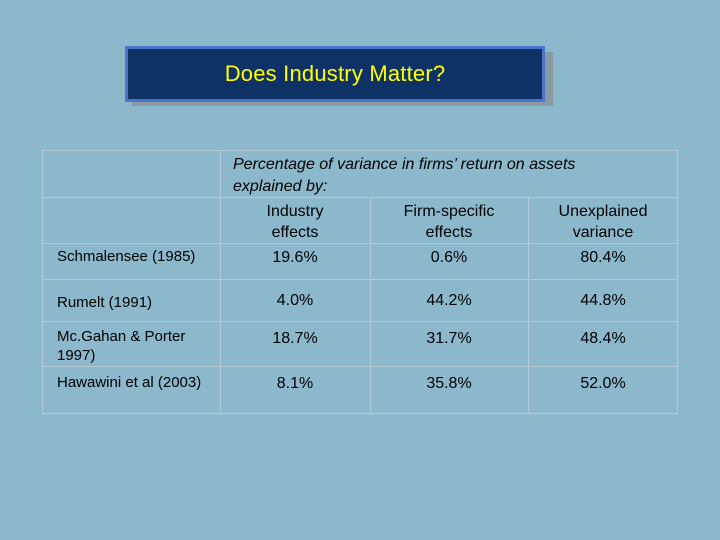  I want to click on row-label-mcgahan: Mc.Gahan & Porter 1997), so click(121, 346).